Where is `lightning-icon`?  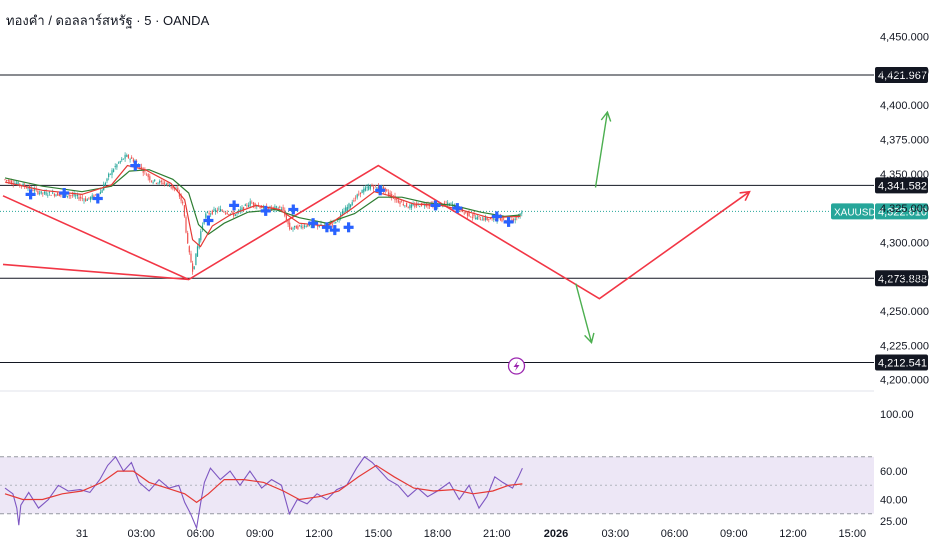
lightning-icon is located at coordinates (516, 366).